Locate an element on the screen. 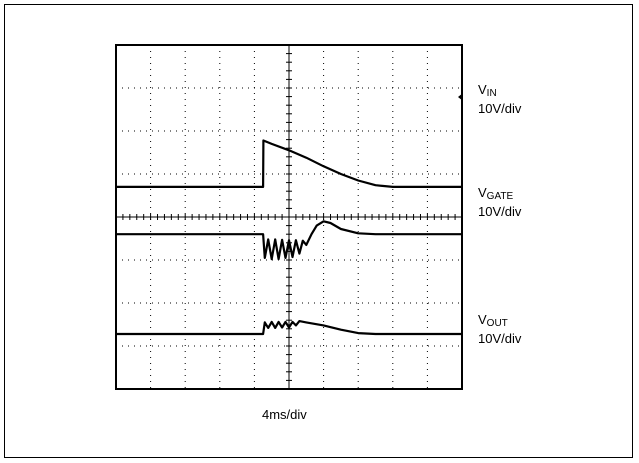 This screenshot has height=463, width=639. label-vgate-scale: 10V/div is located at coordinates (500, 211).